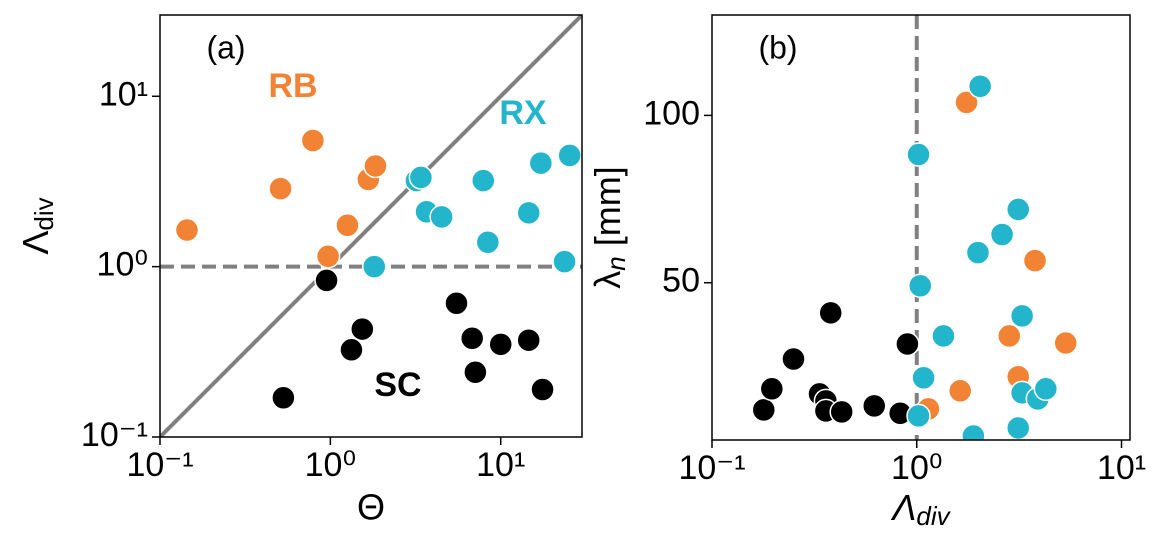 This screenshot has height=535, width=1160. What do you see at coordinates (523, 113) in the screenshot?
I see `series-annotation: RX` at bounding box center [523, 113].